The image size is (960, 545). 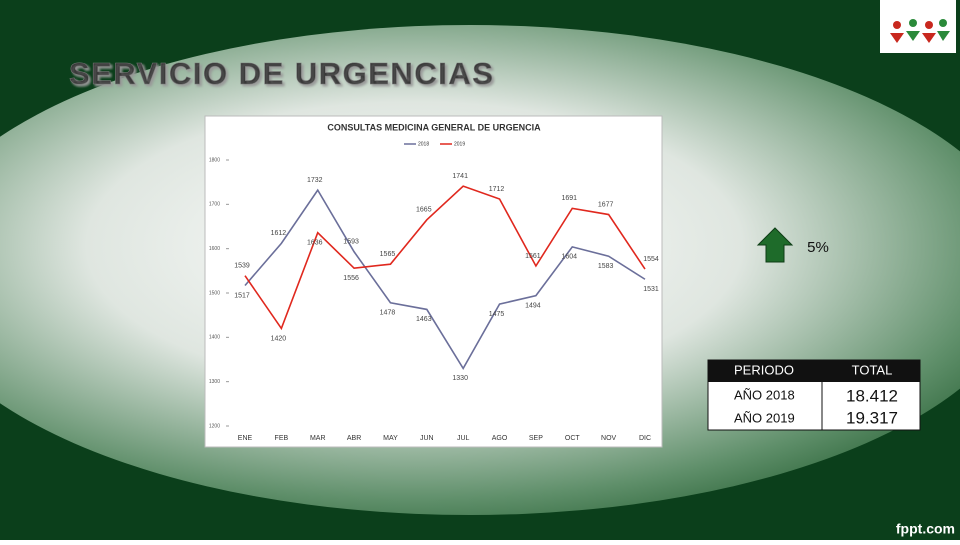 What do you see at coordinates (651, 289) in the screenshot?
I see `data-label: 1531` at bounding box center [651, 289].